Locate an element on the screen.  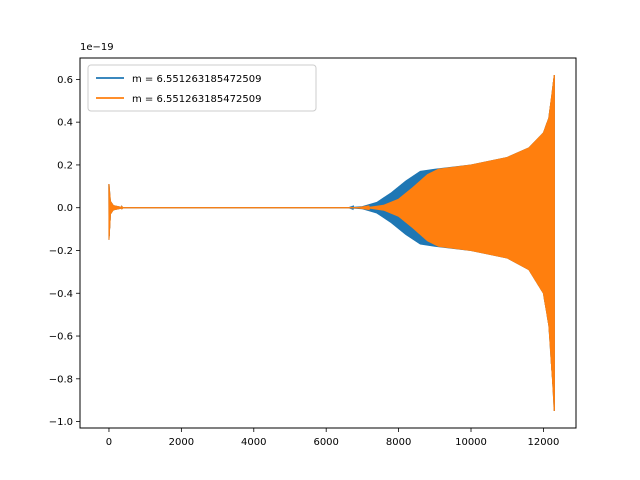
legend-box is located at coordinates (202, 88).